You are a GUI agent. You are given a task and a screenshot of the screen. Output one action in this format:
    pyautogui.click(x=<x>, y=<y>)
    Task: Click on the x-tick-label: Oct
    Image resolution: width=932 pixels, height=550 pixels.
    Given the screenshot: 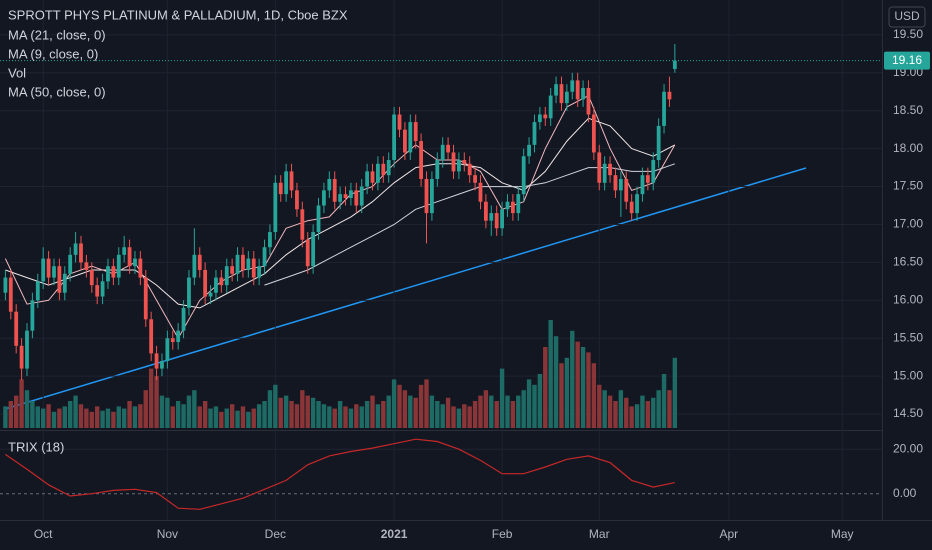 What is the action you would take?
    pyautogui.click(x=43, y=534)
    